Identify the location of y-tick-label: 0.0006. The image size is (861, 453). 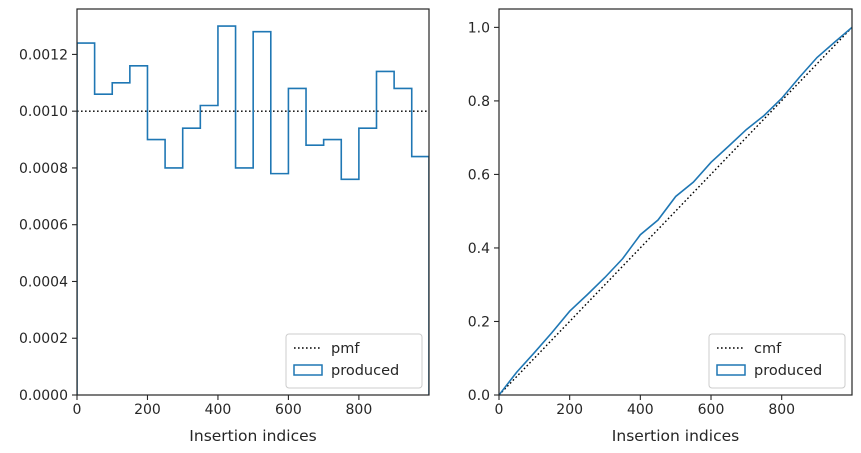
(43, 226).